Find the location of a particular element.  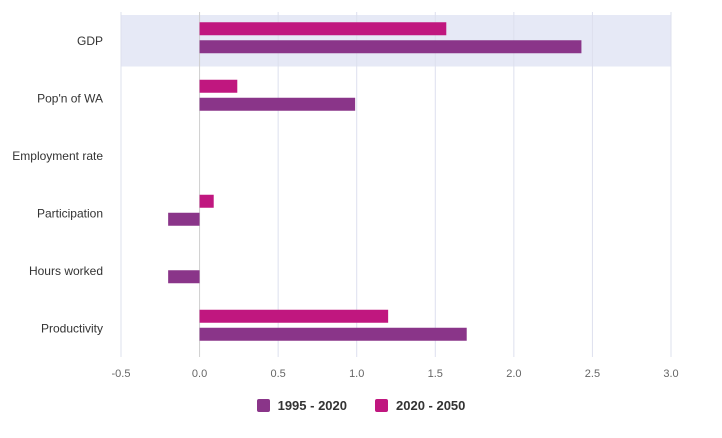

legend-item-1995-2020: 1995 - 2020 is located at coordinates (301, 405).